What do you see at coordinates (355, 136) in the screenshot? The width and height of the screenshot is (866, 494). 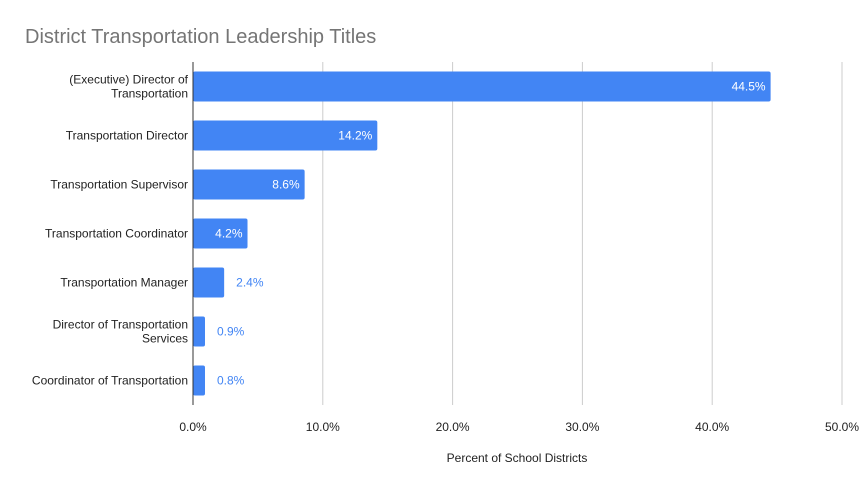 I see `data-label: 14.2%` at bounding box center [355, 136].